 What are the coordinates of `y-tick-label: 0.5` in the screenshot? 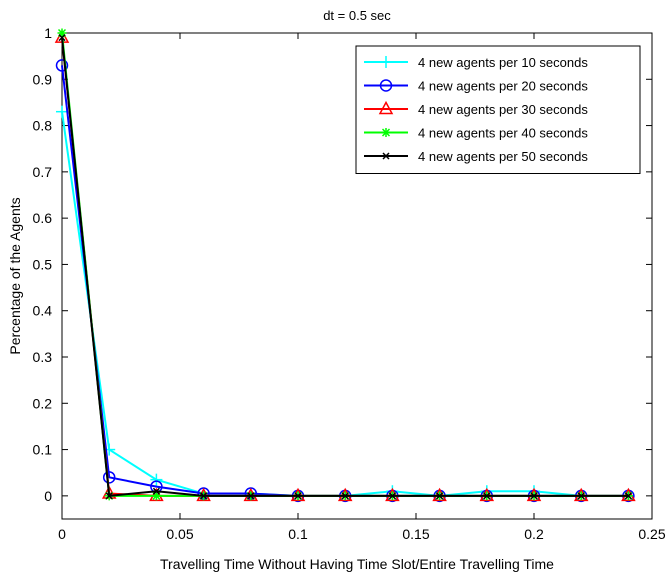 It's located at (43, 264).